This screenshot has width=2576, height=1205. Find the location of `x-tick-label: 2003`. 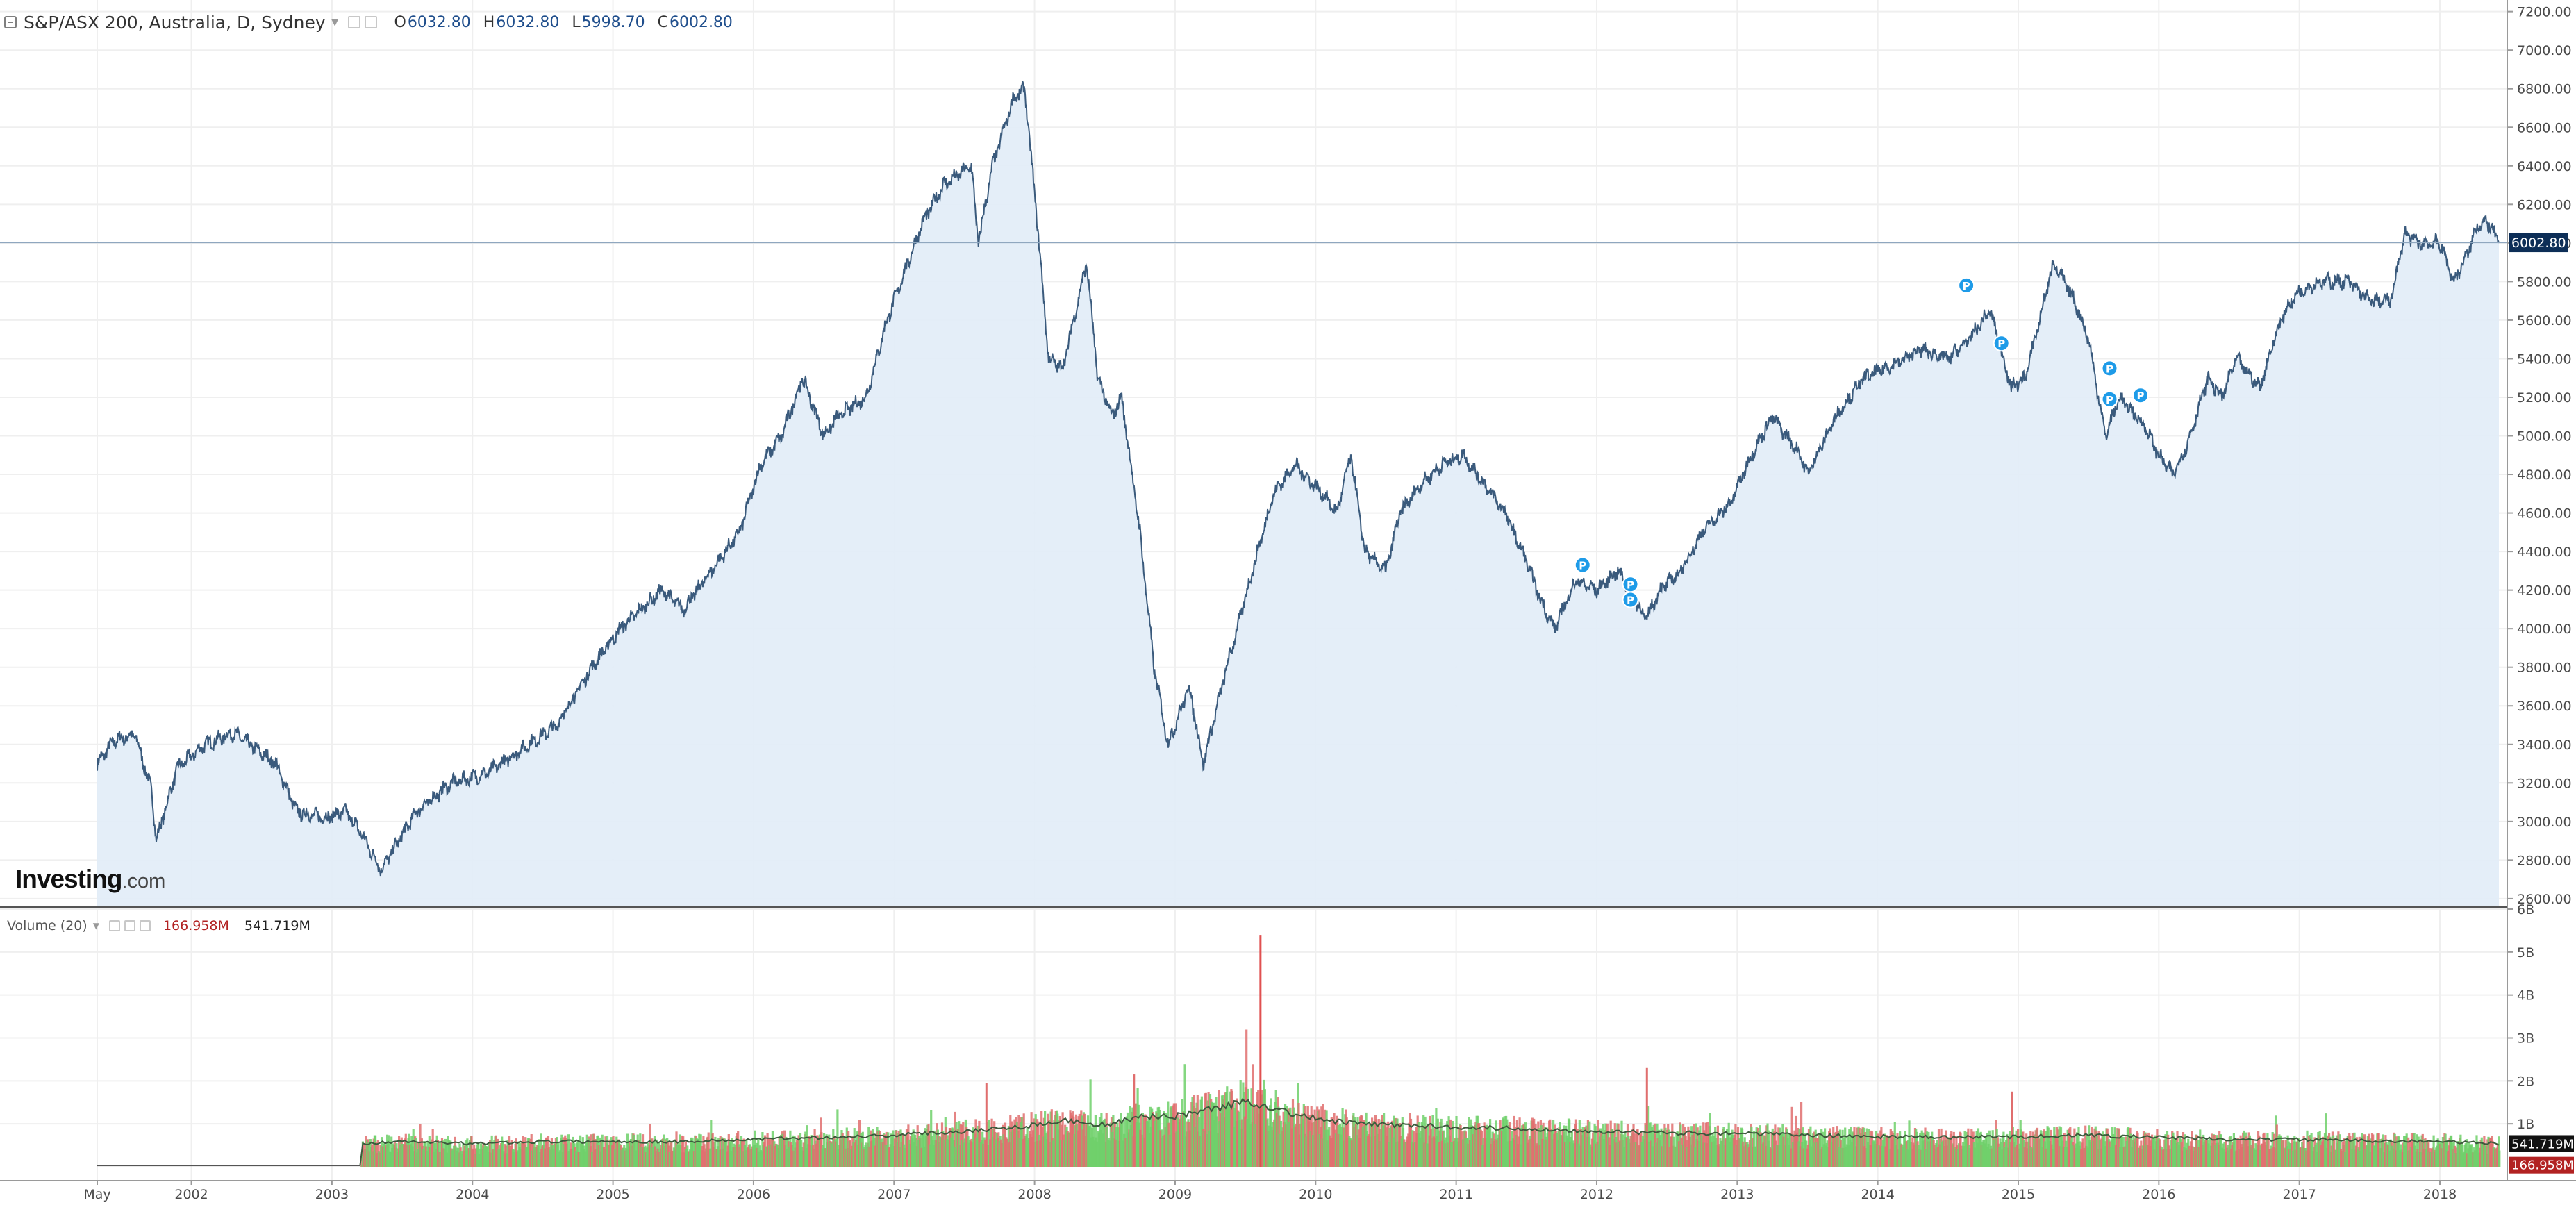

x-tick-label: 2003 is located at coordinates (332, 1194).